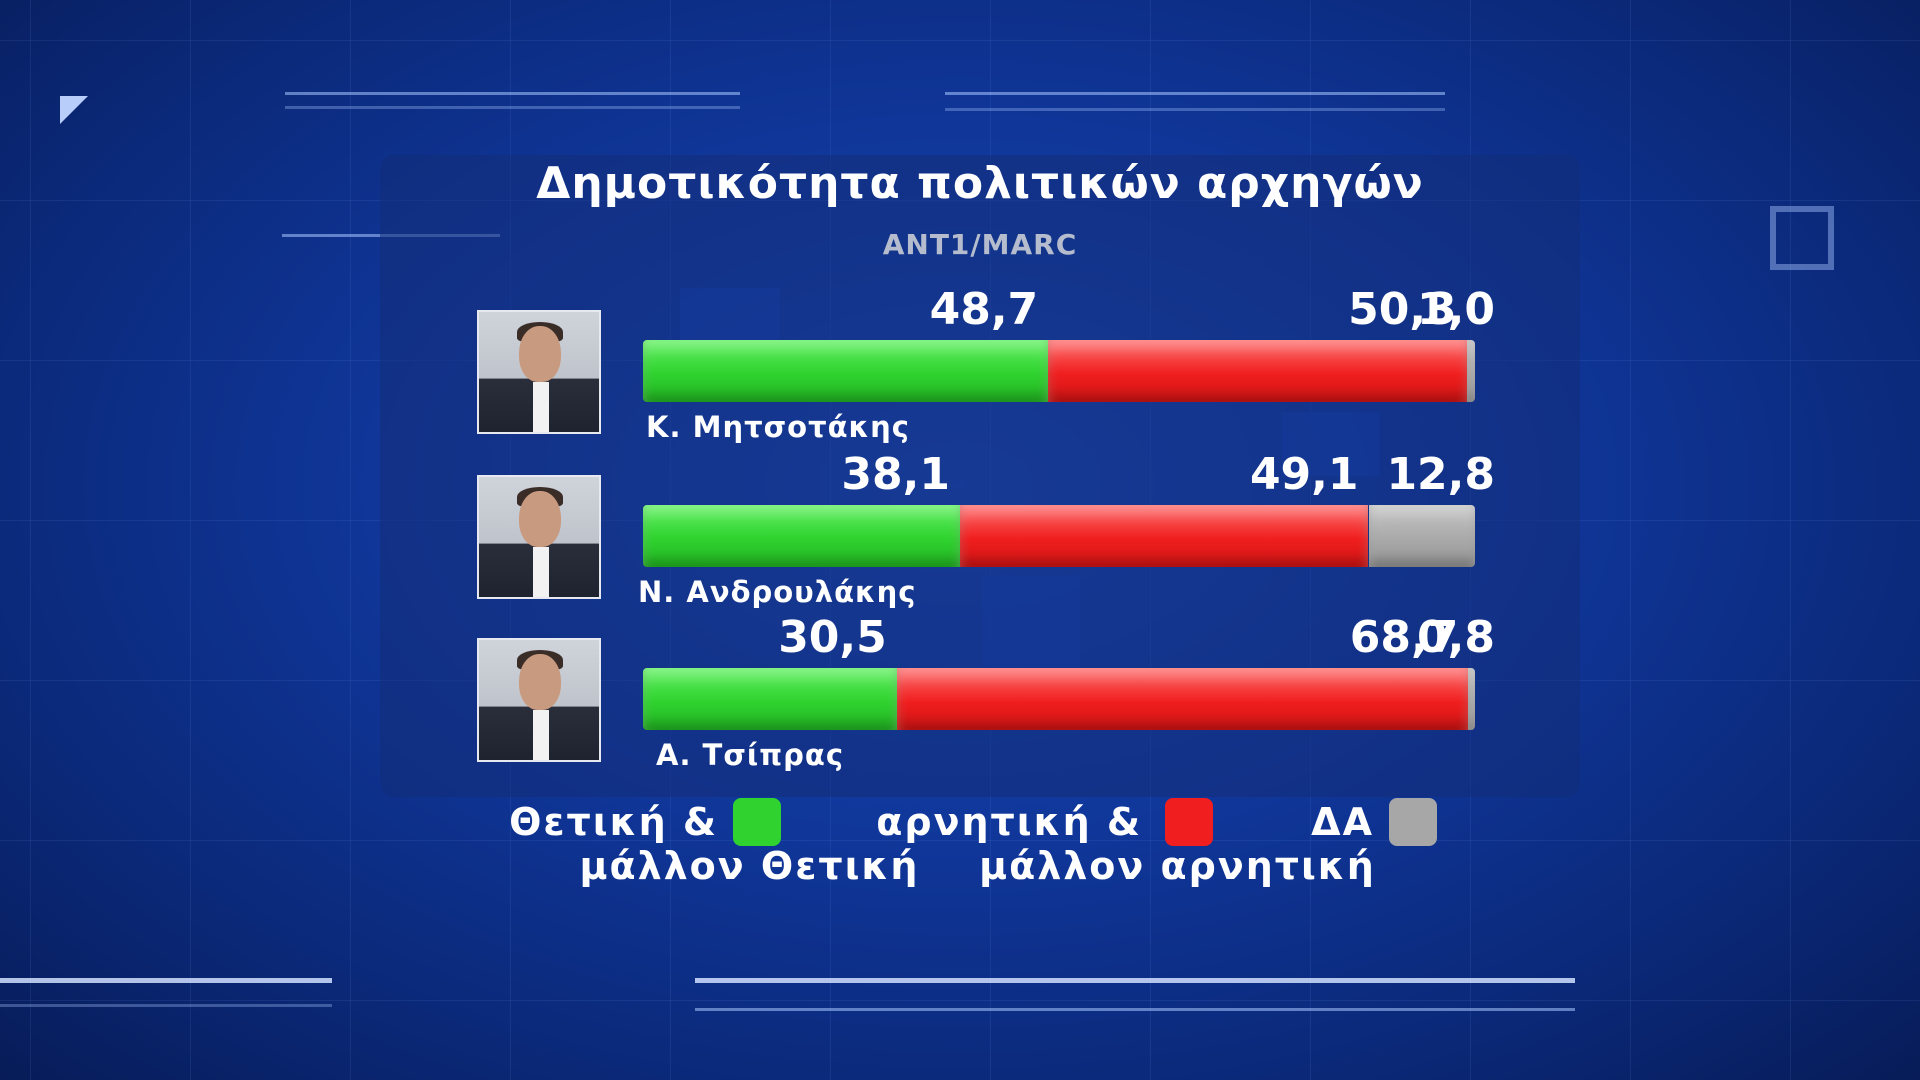 This screenshot has height=1080, width=1920. What do you see at coordinates (1402, 309) in the screenshot?
I see `value-label: 50,3` at bounding box center [1402, 309].